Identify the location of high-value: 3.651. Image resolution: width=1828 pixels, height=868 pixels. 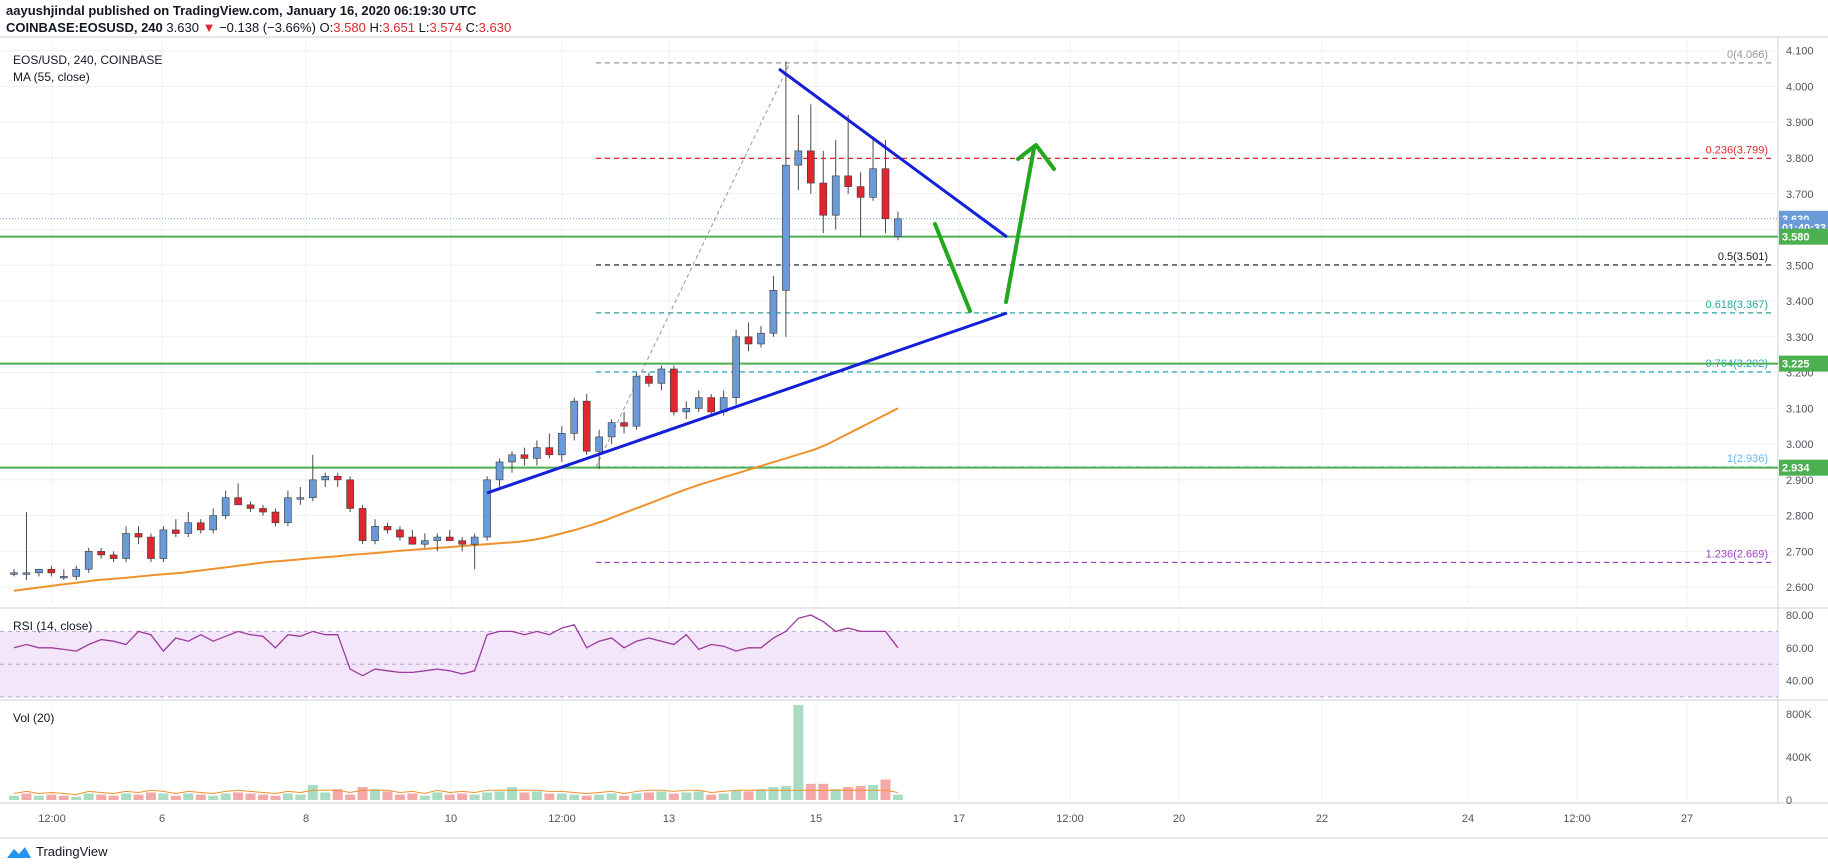
(398, 27).